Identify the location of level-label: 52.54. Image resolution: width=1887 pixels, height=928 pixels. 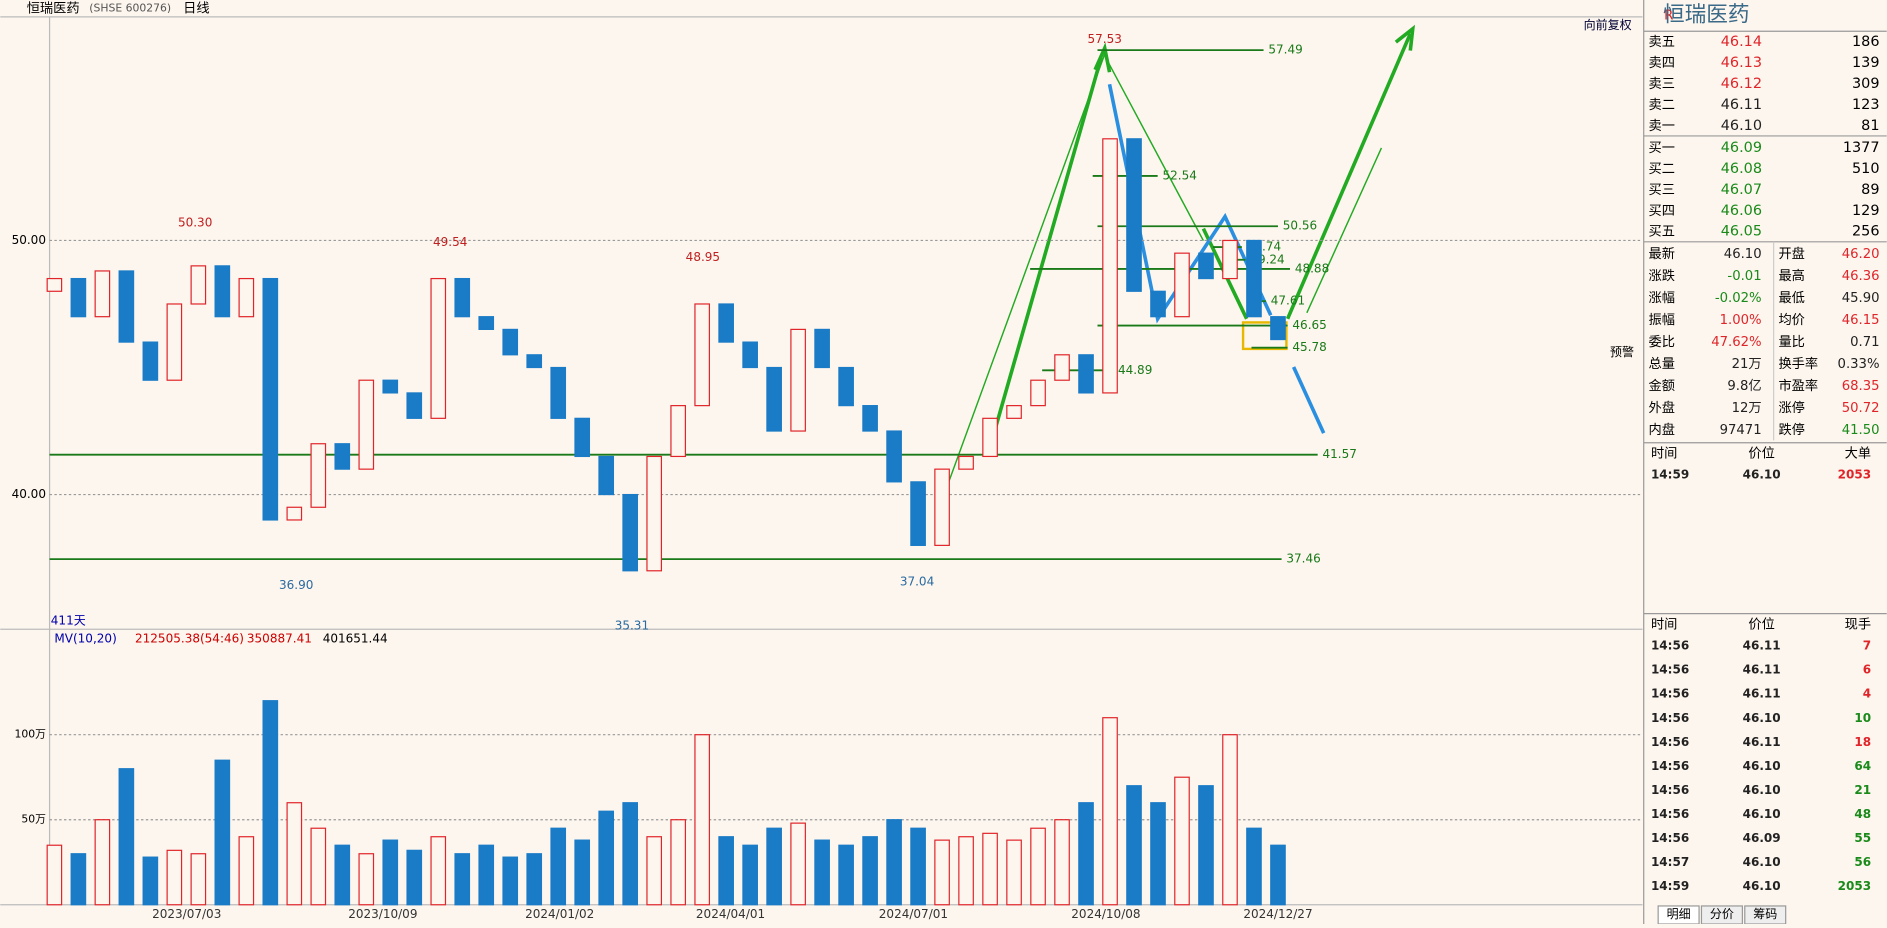
(1179, 175).